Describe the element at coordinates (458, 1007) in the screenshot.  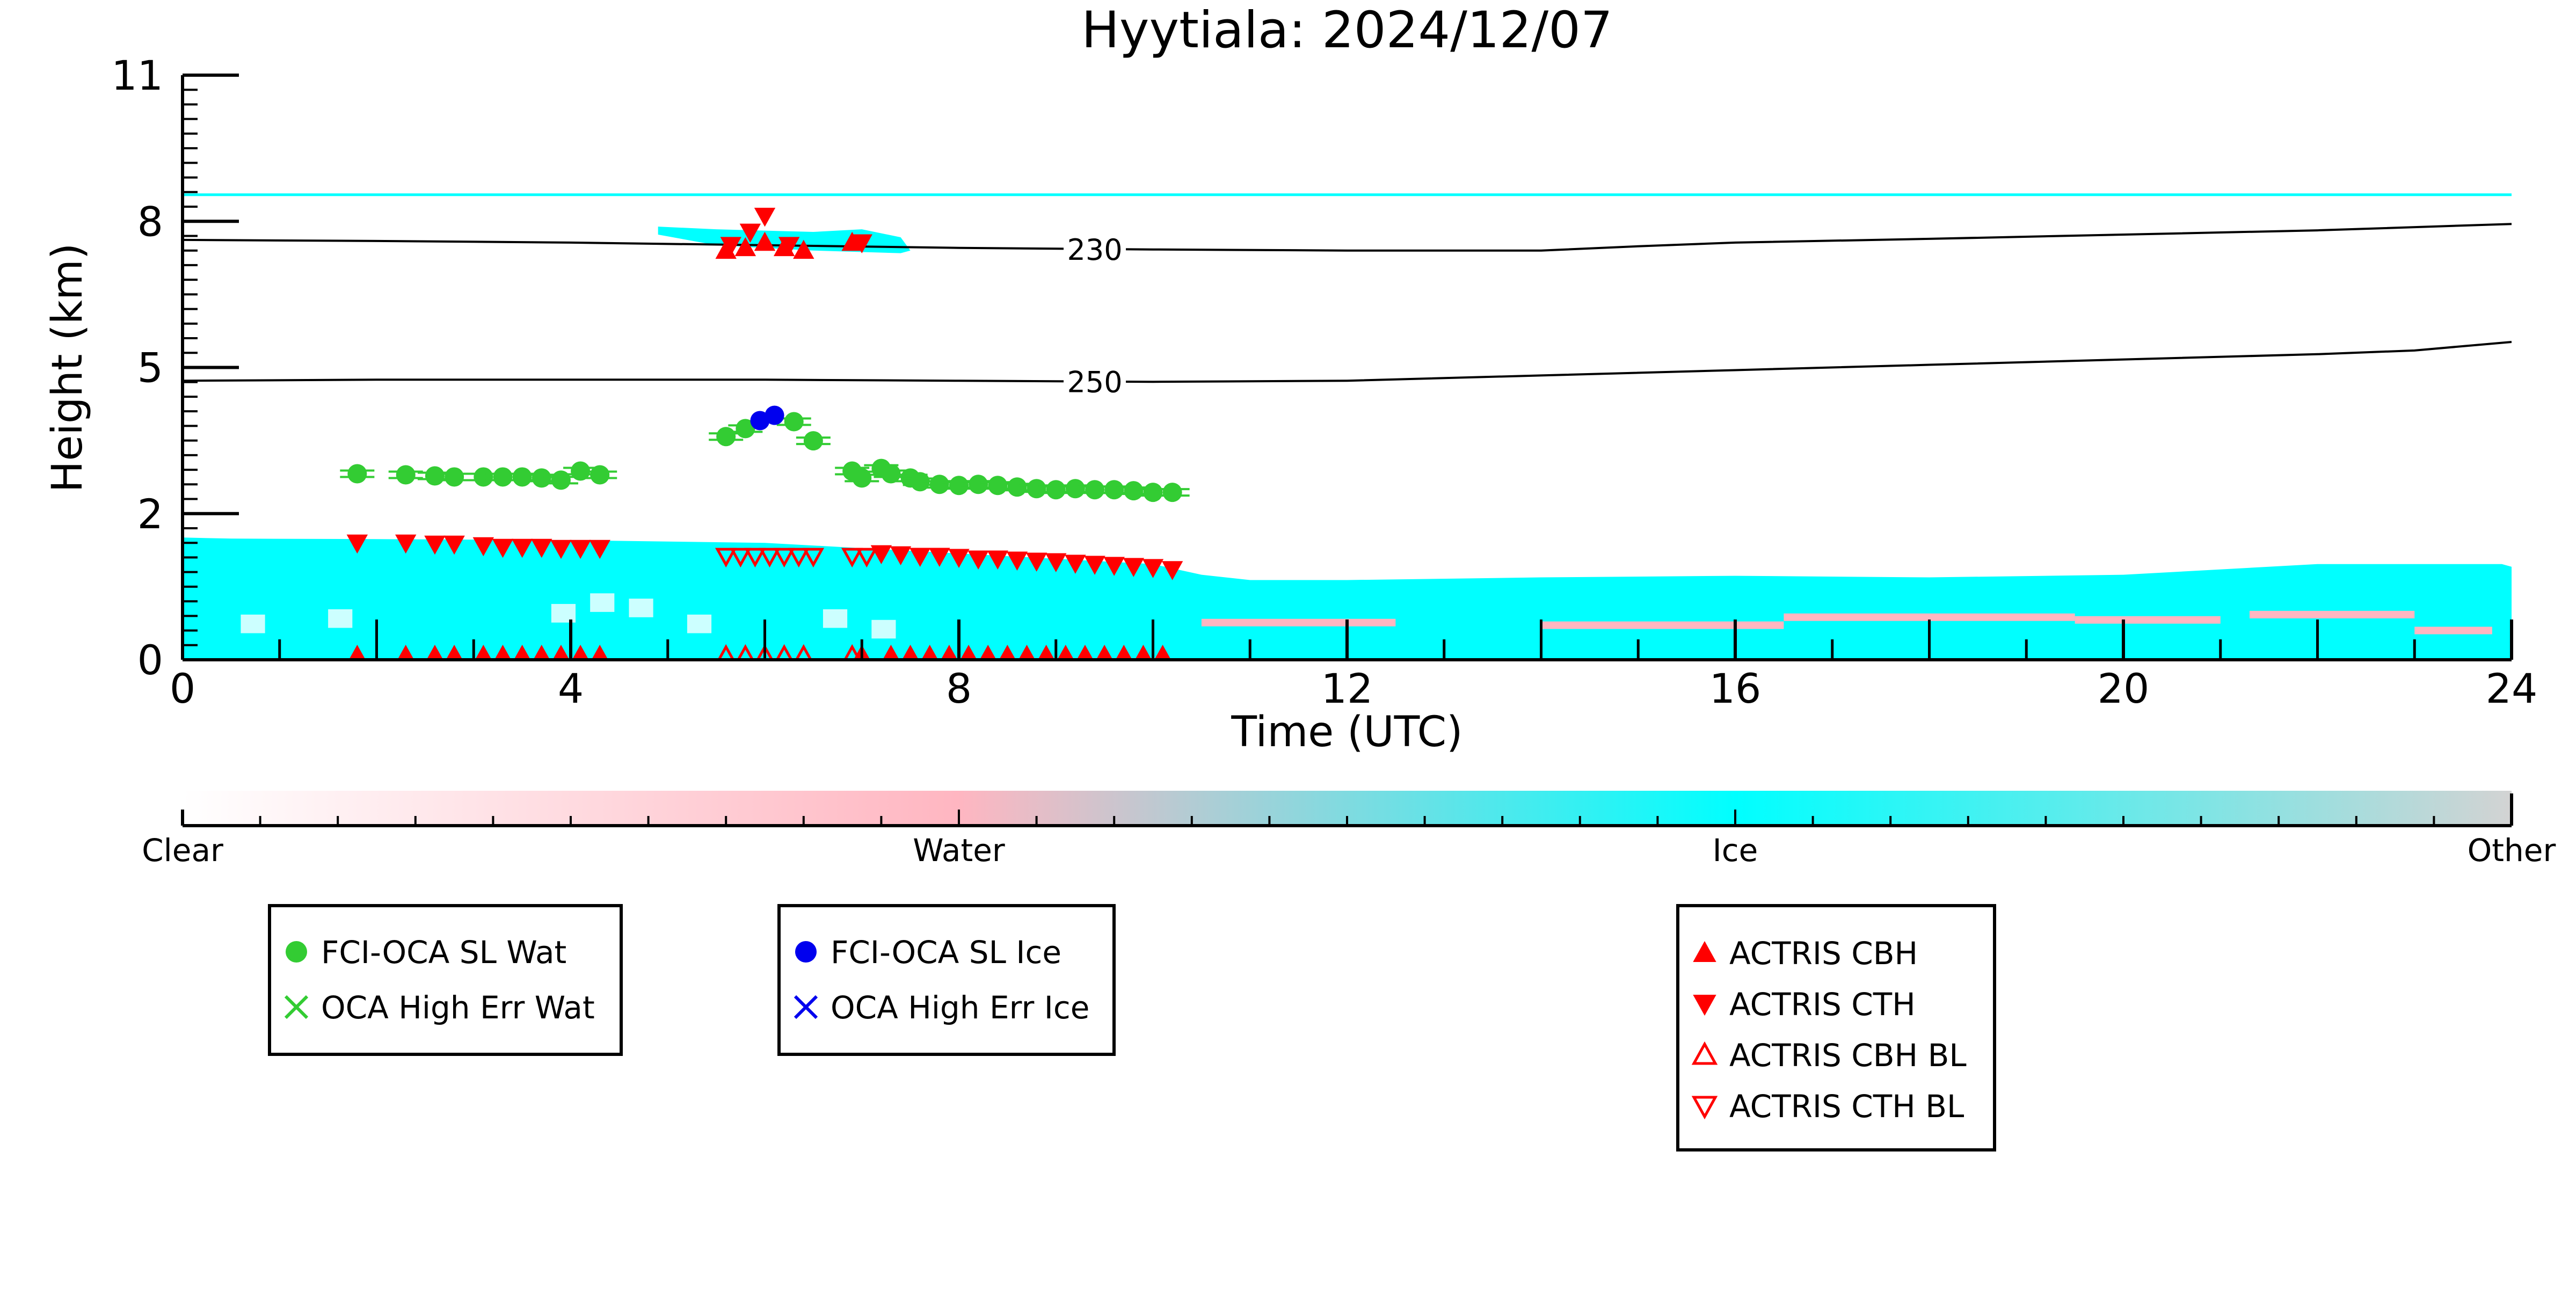
I see `legend-label: OCA High Err Wat` at that location.